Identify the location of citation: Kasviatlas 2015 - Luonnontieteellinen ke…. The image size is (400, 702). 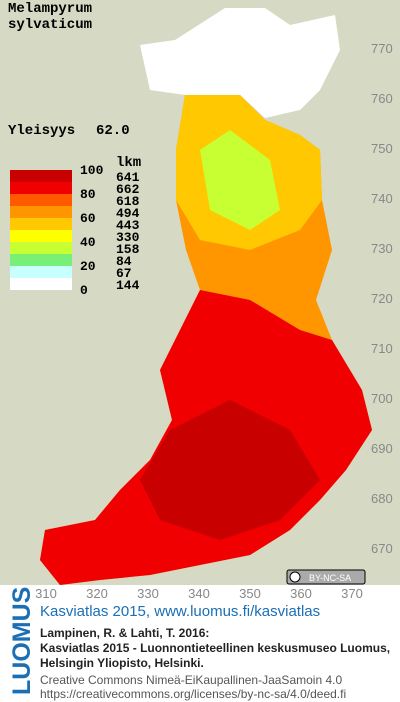
(215, 648).